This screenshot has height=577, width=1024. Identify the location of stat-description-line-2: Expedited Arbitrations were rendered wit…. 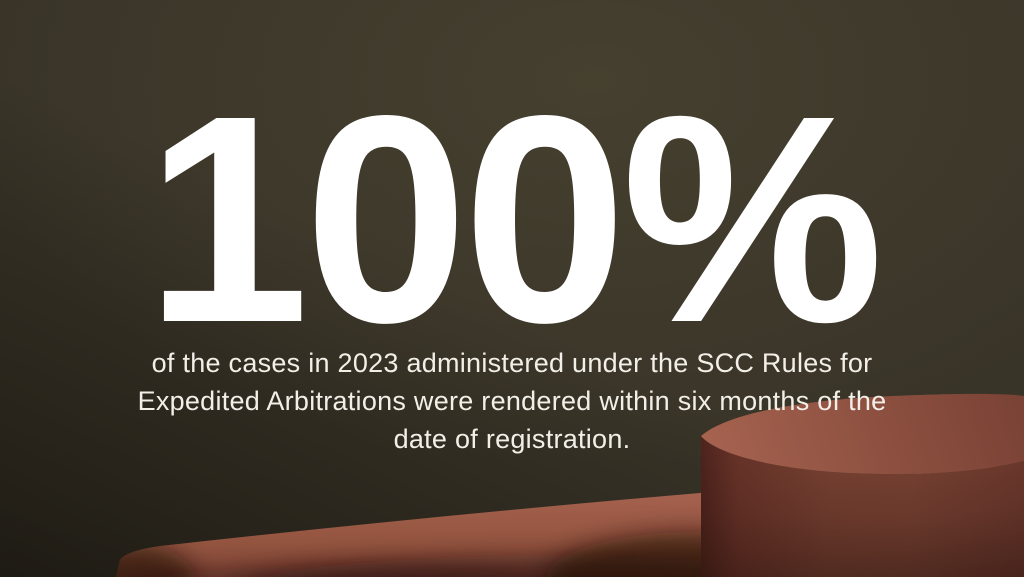
(512, 401).